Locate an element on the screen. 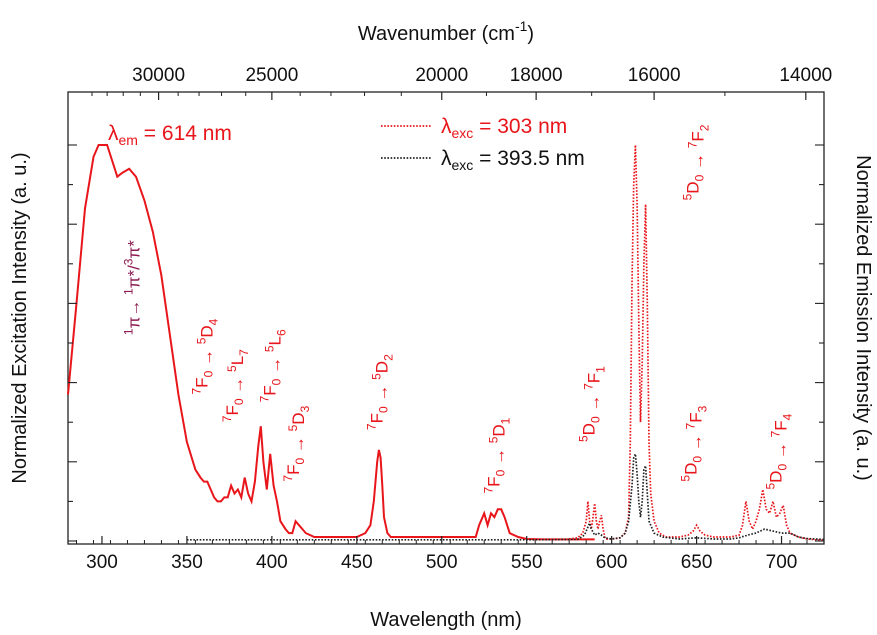 This screenshot has height=635, width=877. x-tick-label: 300 is located at coordinates (102, 562).